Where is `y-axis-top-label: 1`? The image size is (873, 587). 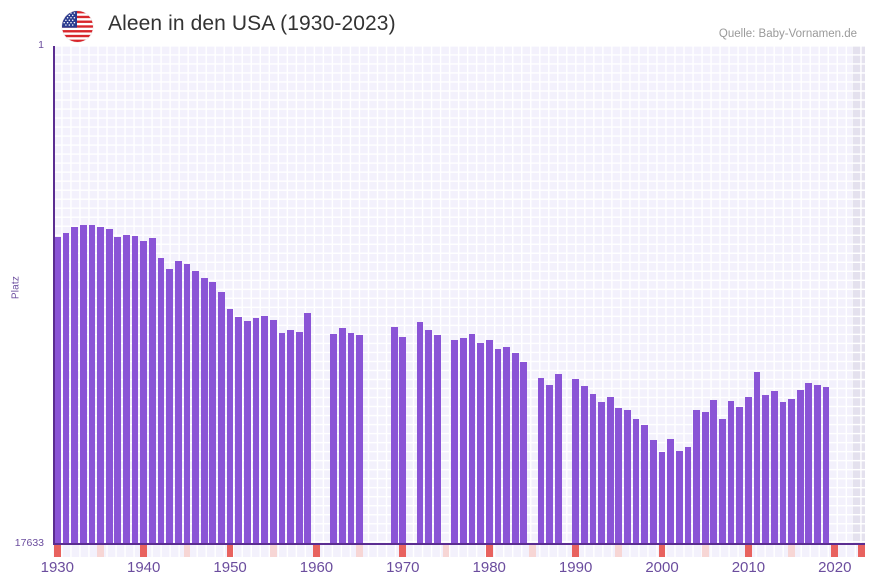 y-axis-top-label: 1 is located at coordinates (41, 45).